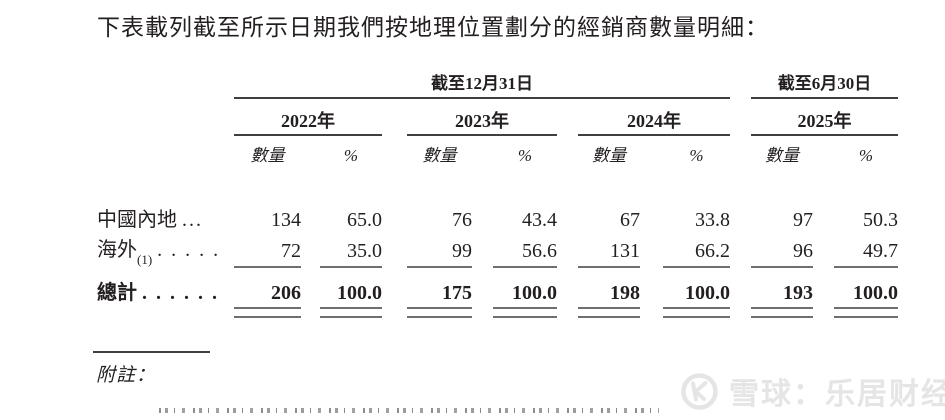 Image resolution: width=945 pixels, height=420 pixels. Describe the element at coordinates (696, 253) in the screenshot. I see `table-cell: 66.2` at that location.